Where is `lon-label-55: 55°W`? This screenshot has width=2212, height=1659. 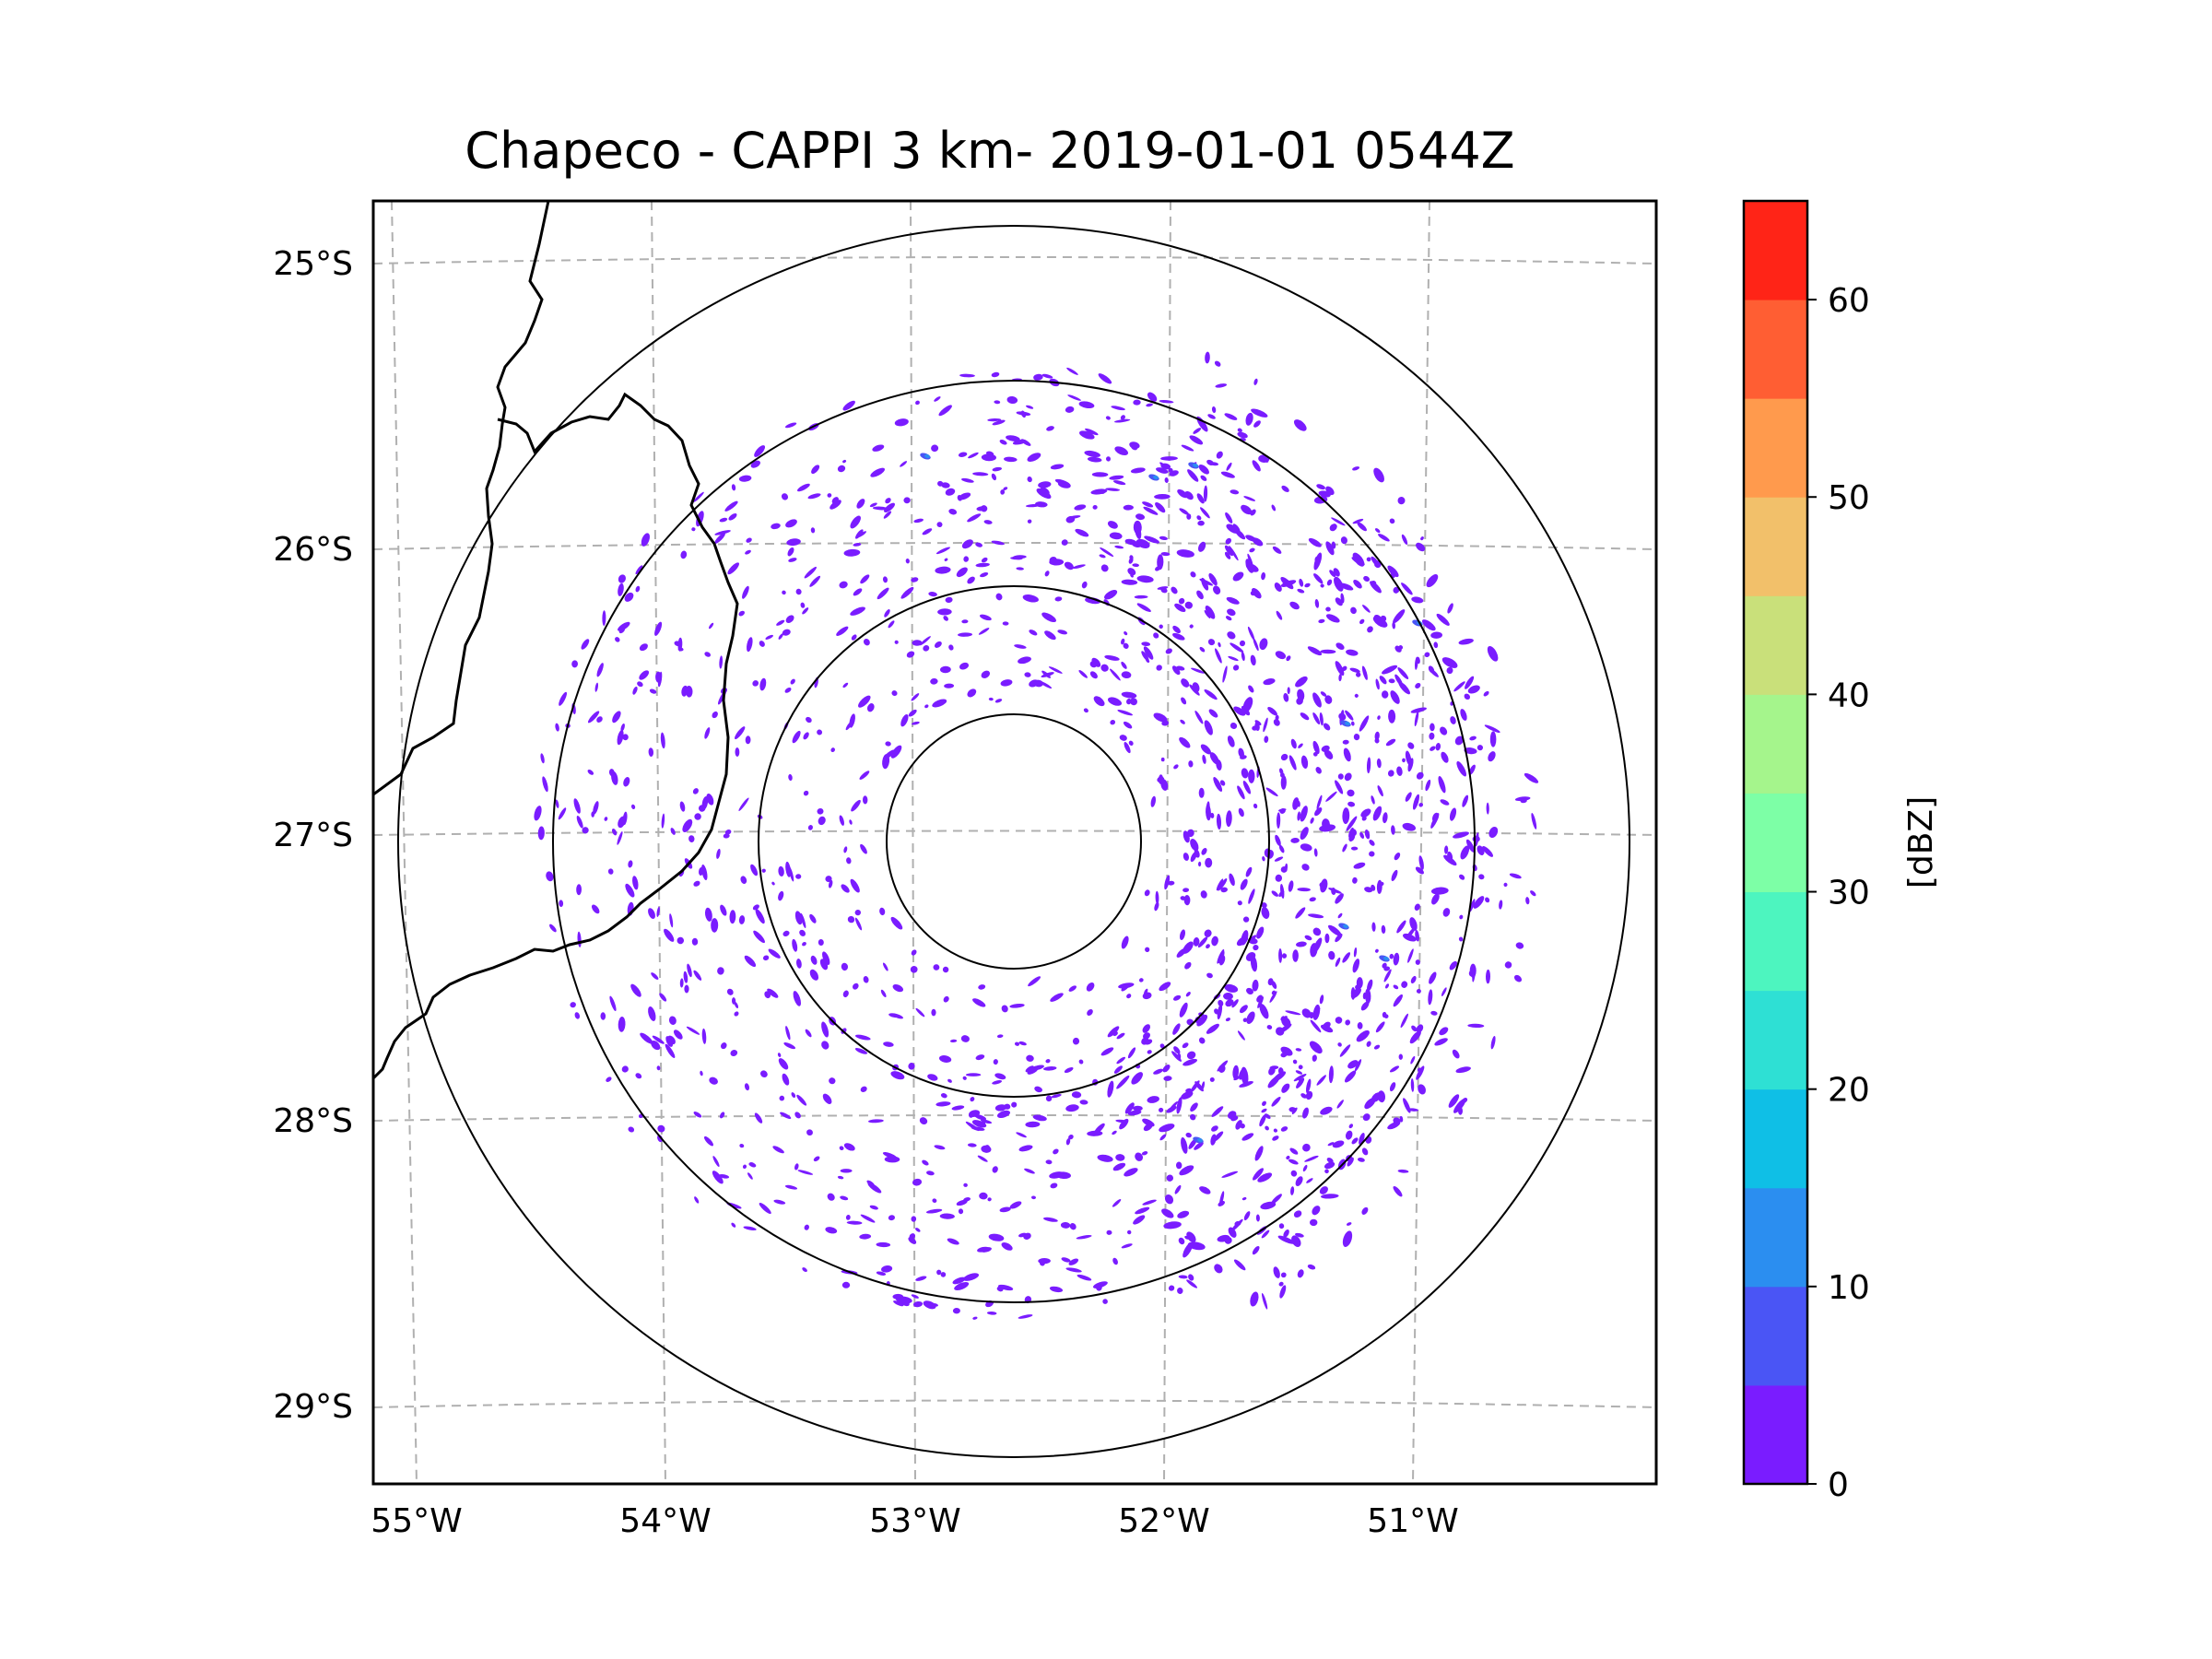
lon-label-55: 55°W is located at coordinates (416, 1521).